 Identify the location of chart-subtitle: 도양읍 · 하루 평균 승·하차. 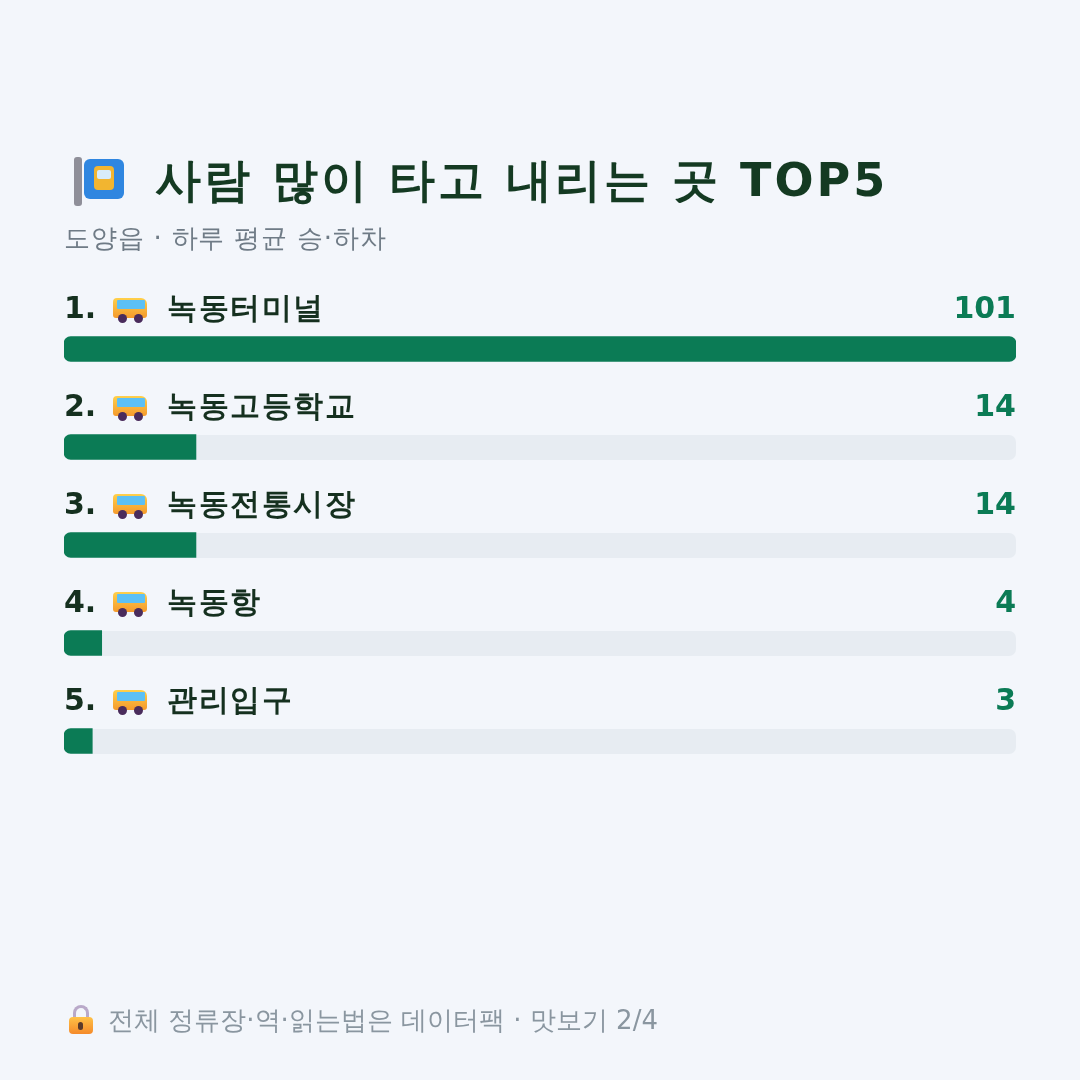
(225, 238).